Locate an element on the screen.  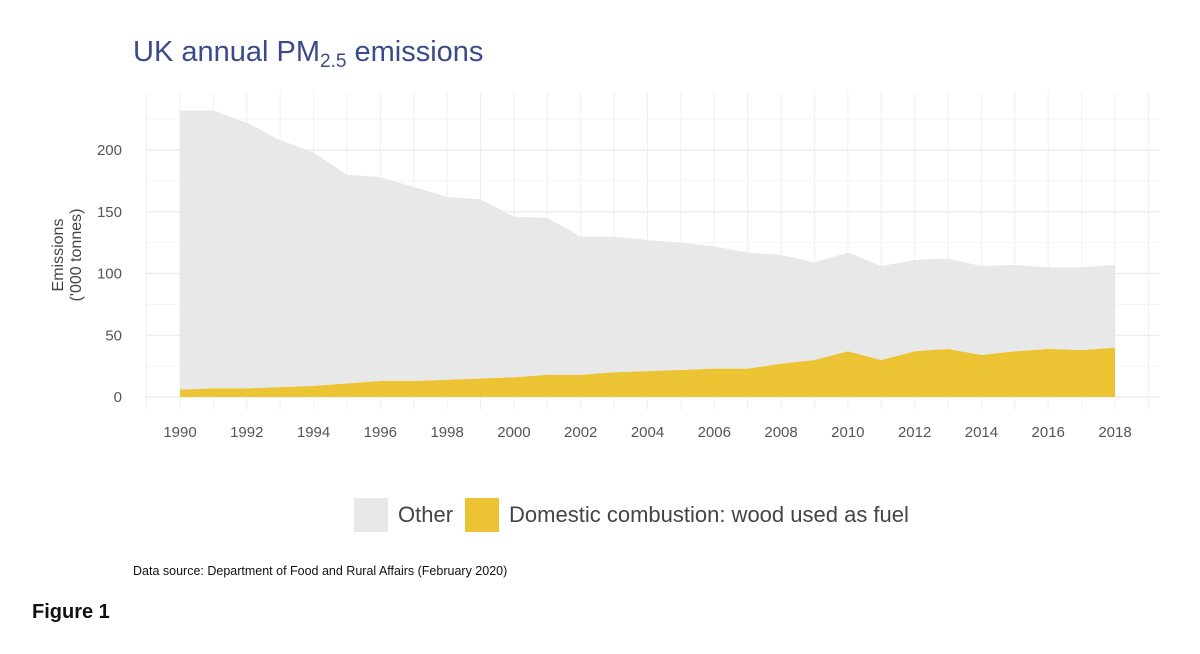
x-tick-label: 2000 is located at coordinates (513, 432).